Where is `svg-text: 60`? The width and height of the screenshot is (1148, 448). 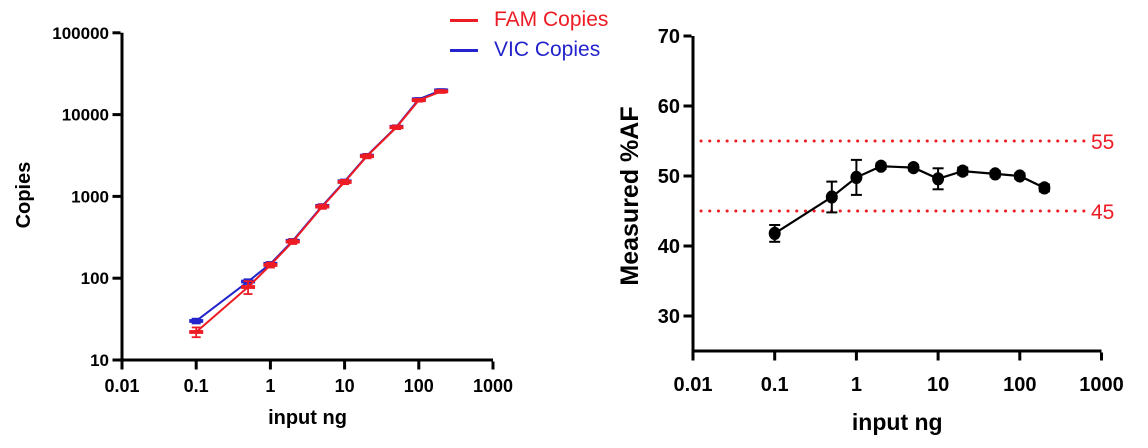 svg-text: 60 is located at coordinates (669, 107).